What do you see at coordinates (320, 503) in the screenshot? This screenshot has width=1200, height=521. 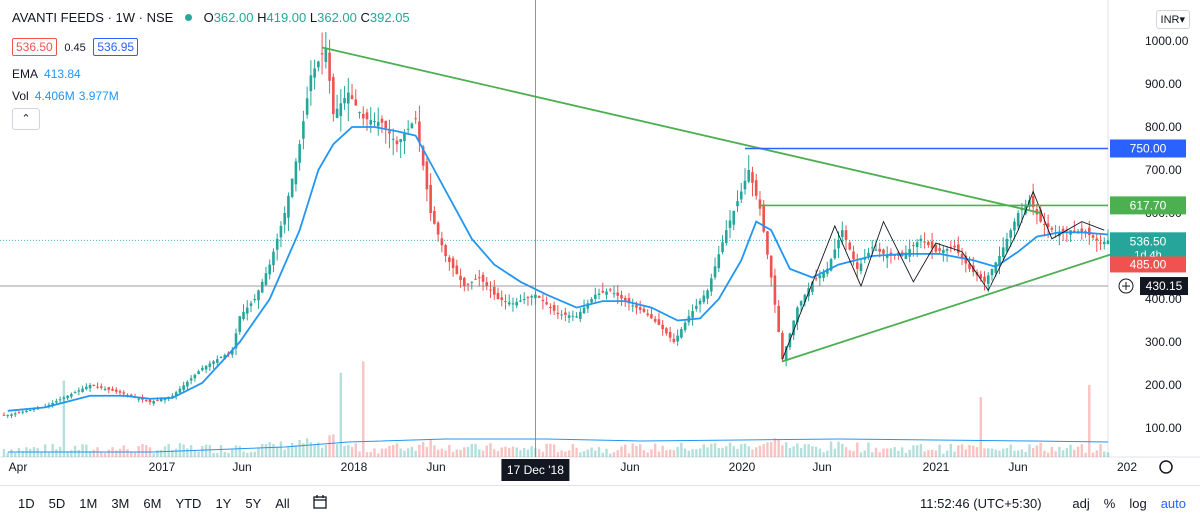 I see `calendar-range-icon` at bounding box center [320, 503].